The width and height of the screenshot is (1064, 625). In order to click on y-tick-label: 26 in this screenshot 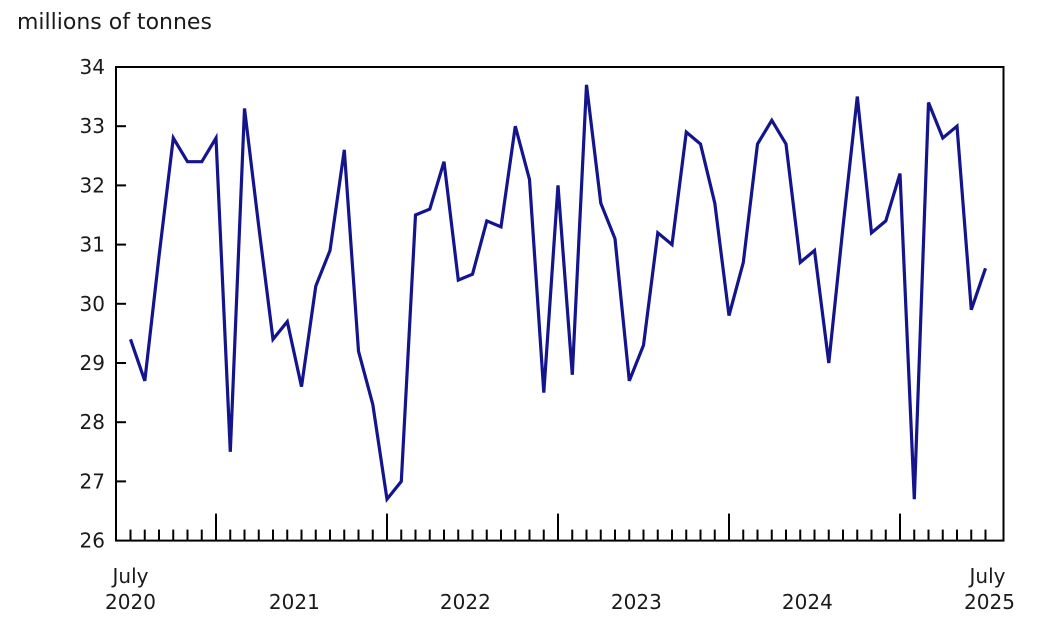, I will do `click(92, 541)`.